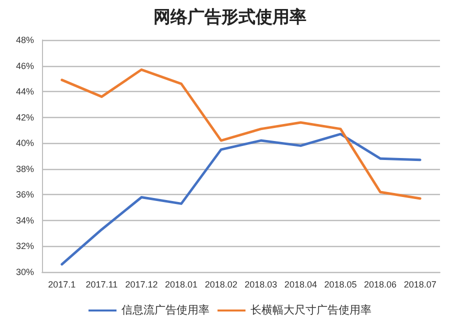 This screenshot has width=460, height=325. What do you see at coordinates (25, 143) in the screenshot?
I see `y-tick-label: 40%` at bounding box center [25, 143].